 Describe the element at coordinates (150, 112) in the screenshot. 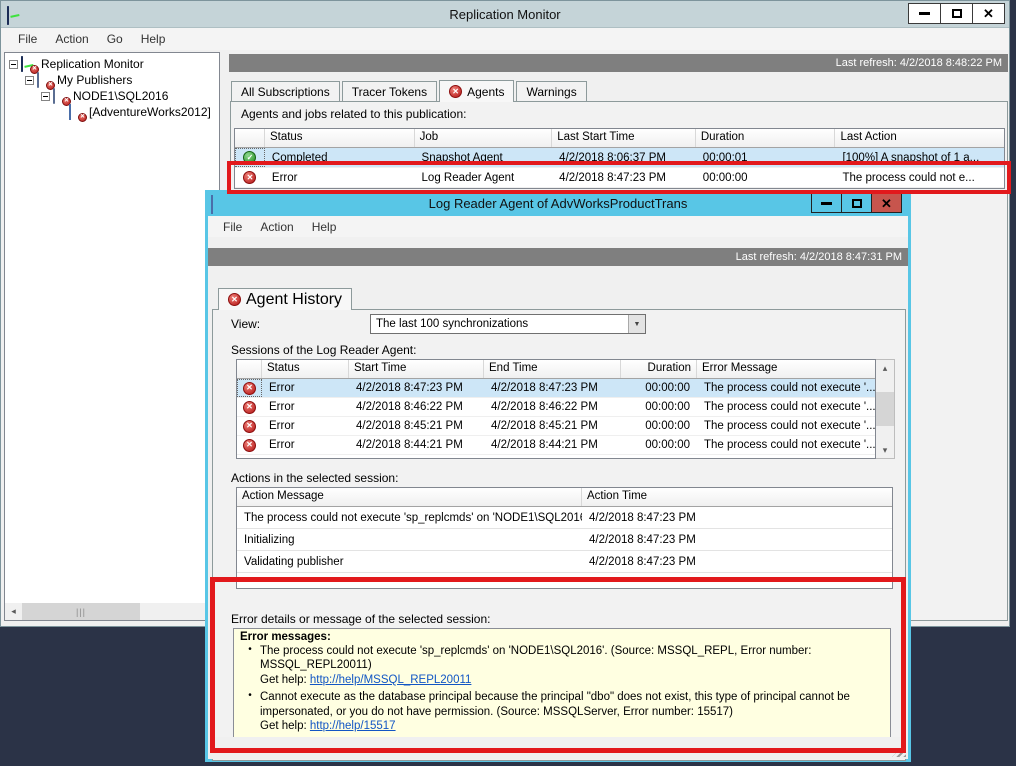

I see `tree-item-label: [AdventureWorks2012]` at that location.